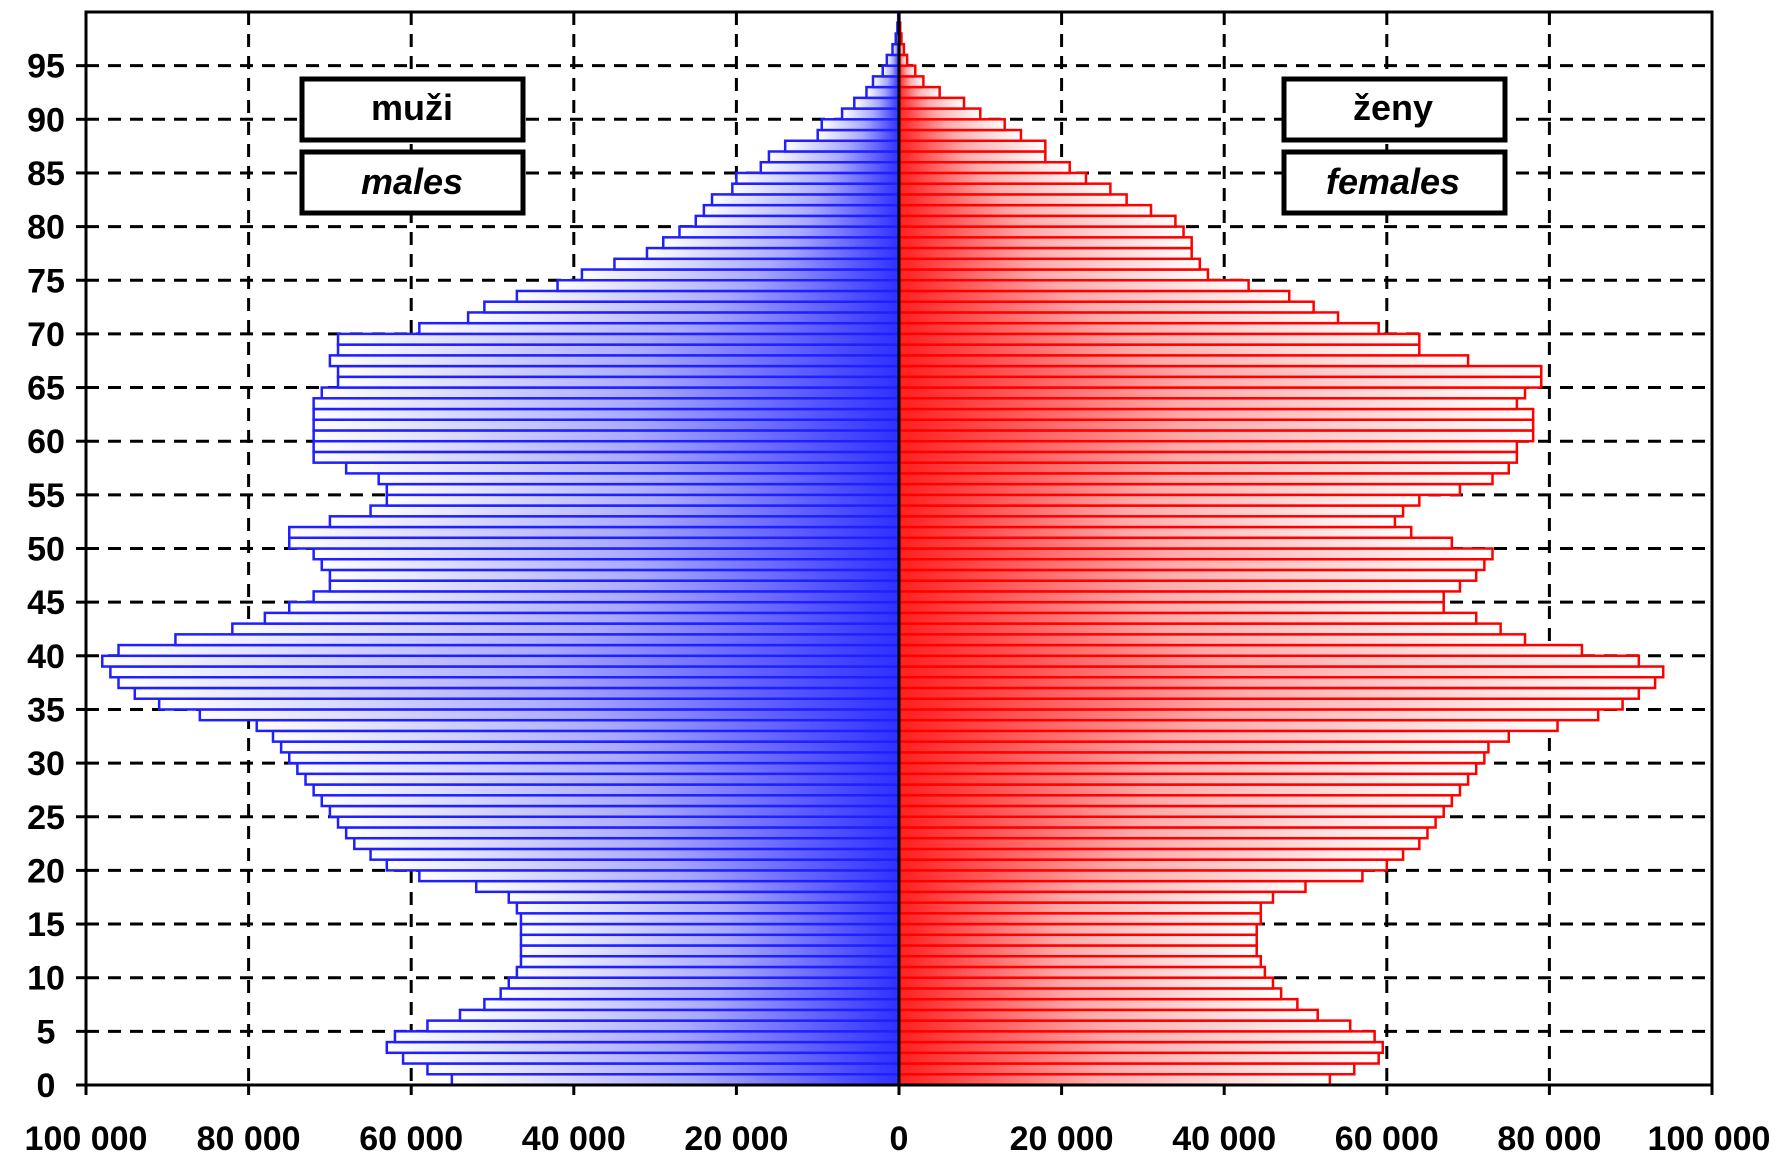 This screenshot has height=1155, width=1783. Describe the element at coordinates (1709, 1137) in the screenshot. I see `x-tick-label-10: 100 000` at that location.